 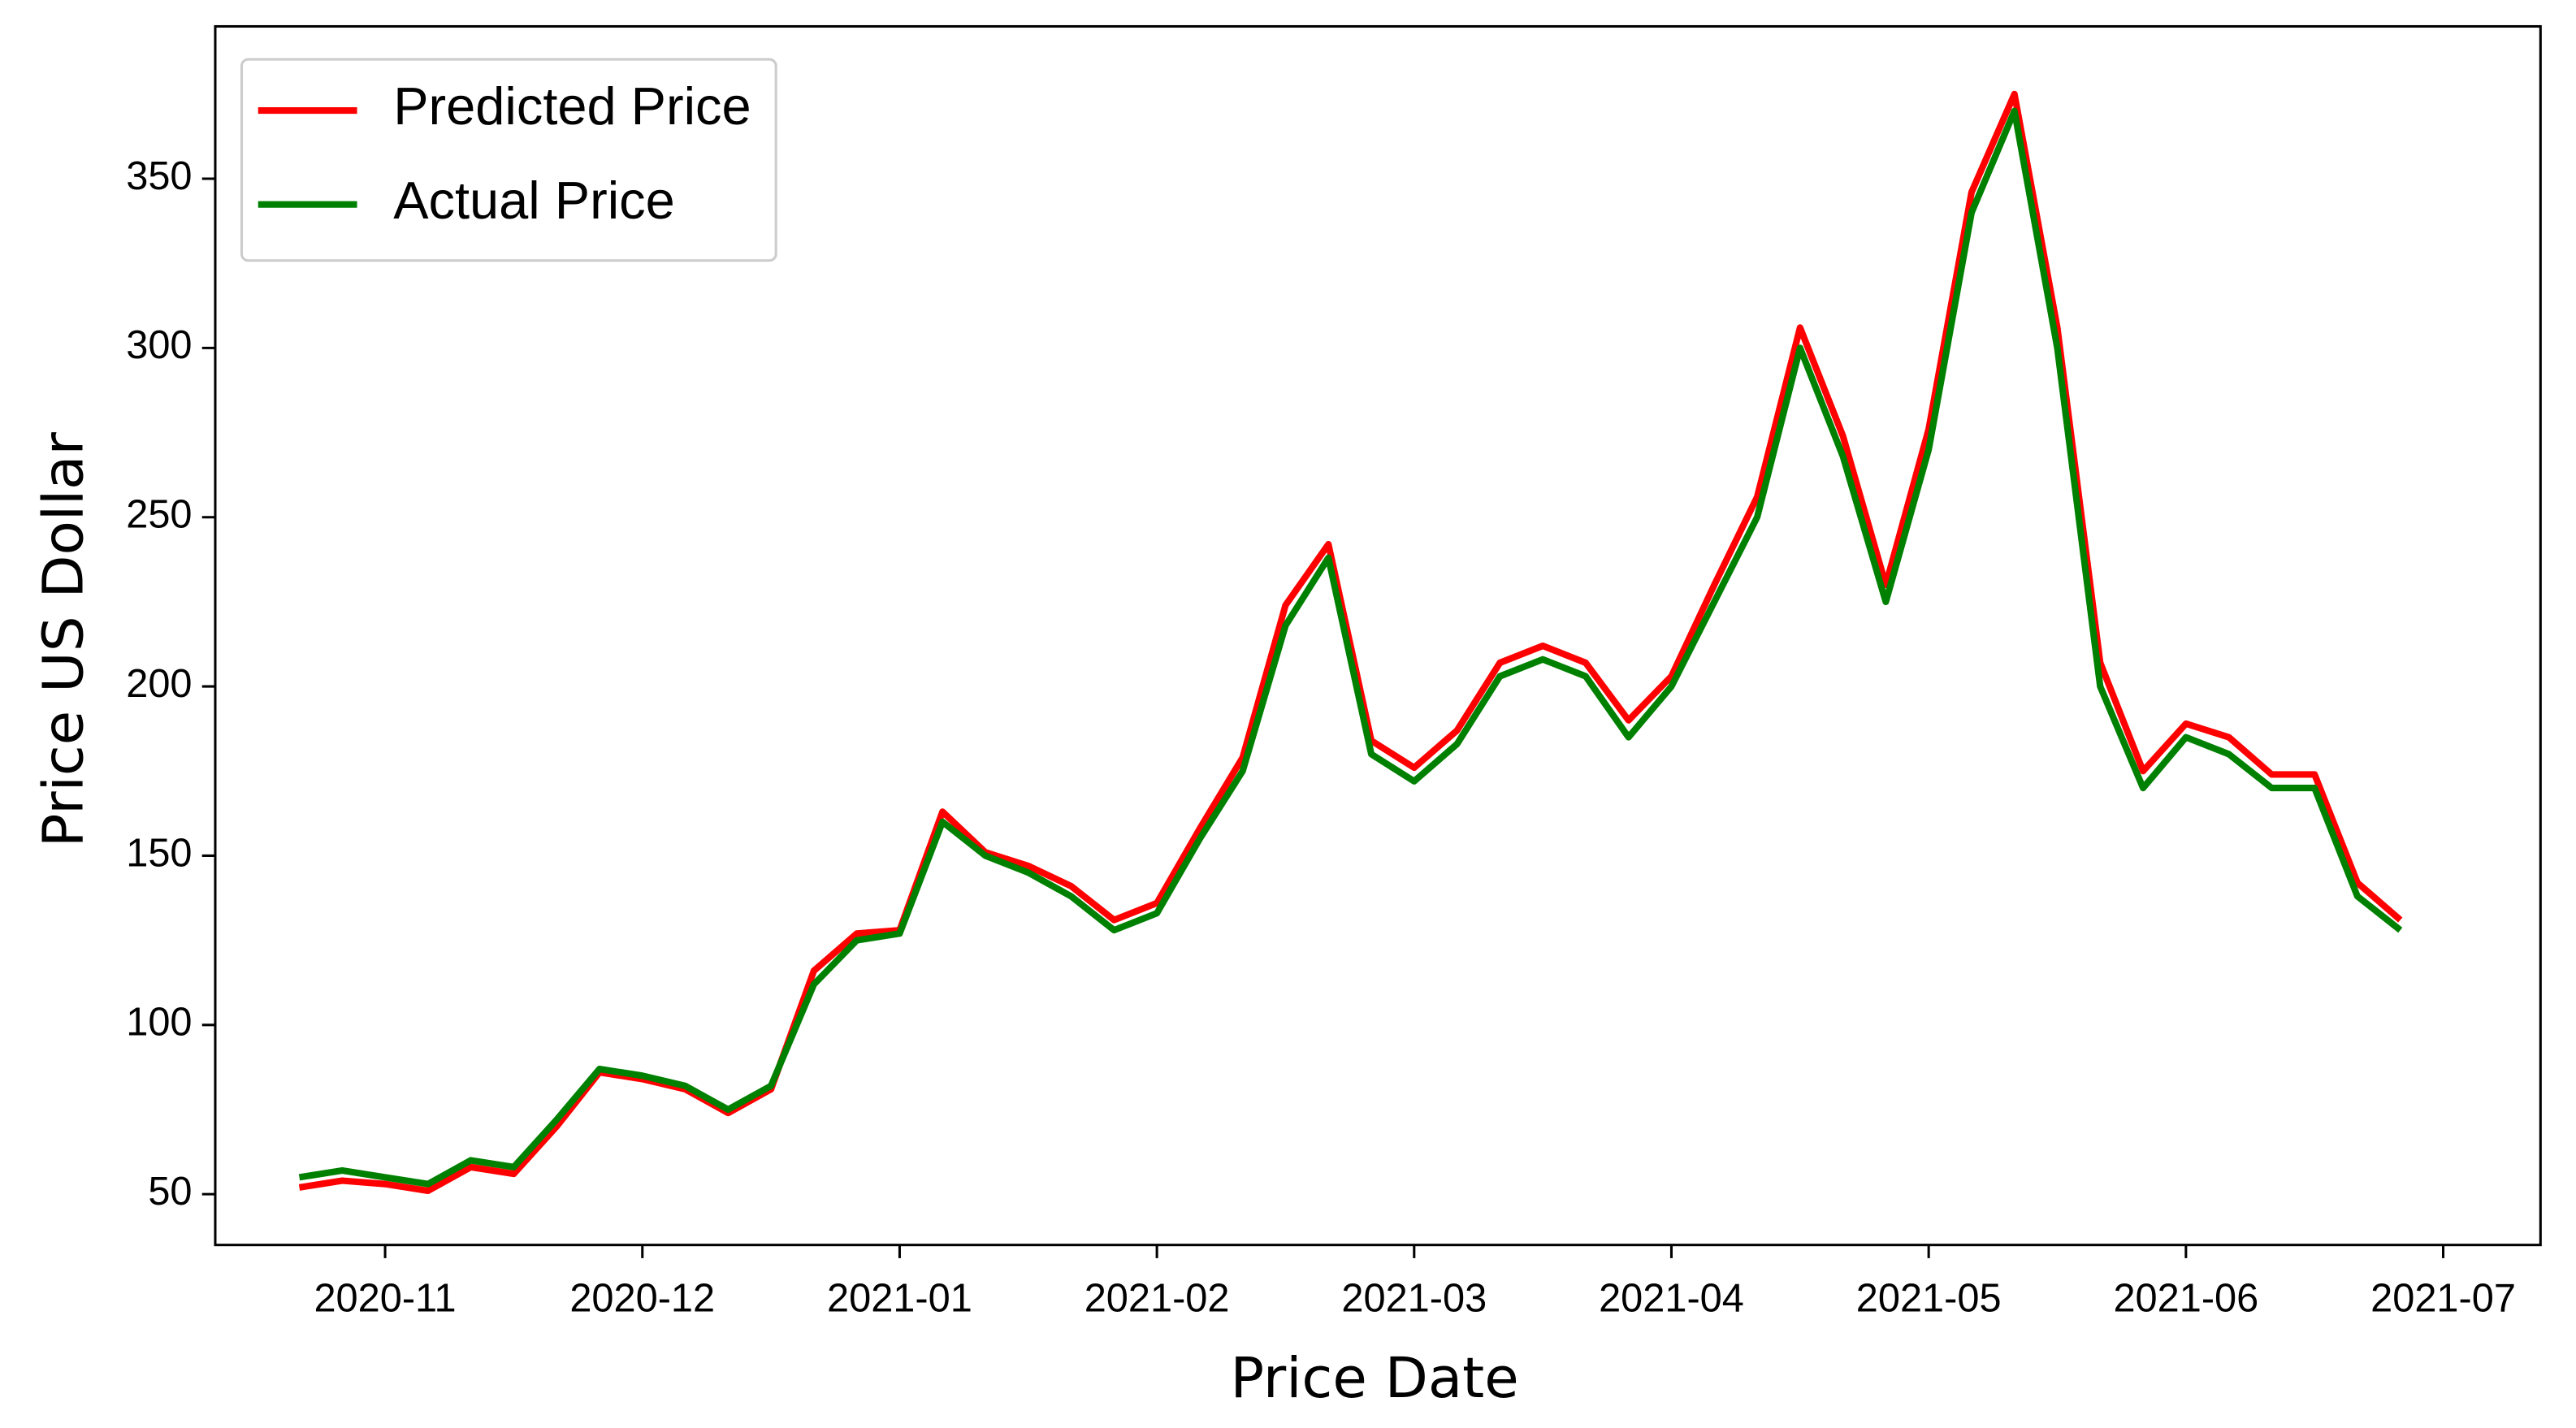 What do you see at coordinates (1414, 1299) in the screenshot?
I see `x-tick-label: 2021-03` at bounding box center [1414, 1299].